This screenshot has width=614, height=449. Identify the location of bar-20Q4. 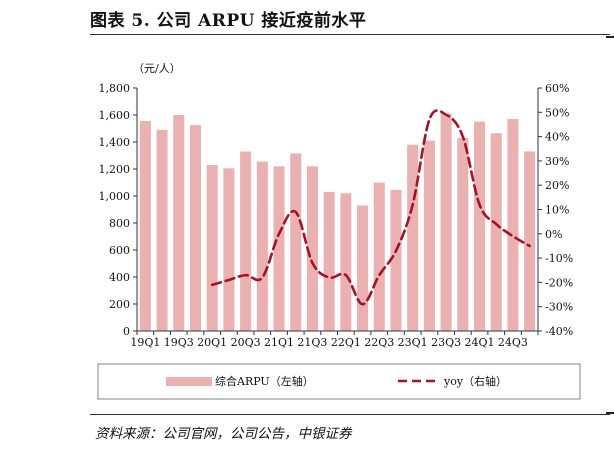
(262, 246).